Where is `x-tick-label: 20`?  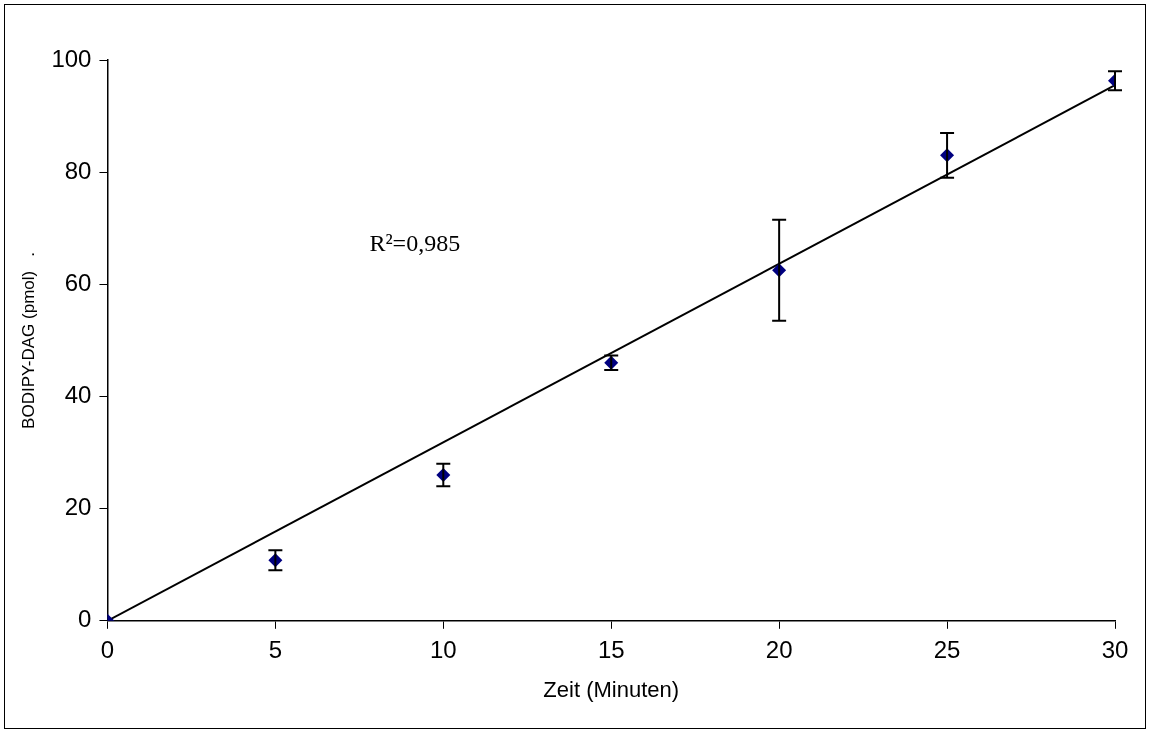
x-tick-label: 20 is located at coordinates (779, 649).